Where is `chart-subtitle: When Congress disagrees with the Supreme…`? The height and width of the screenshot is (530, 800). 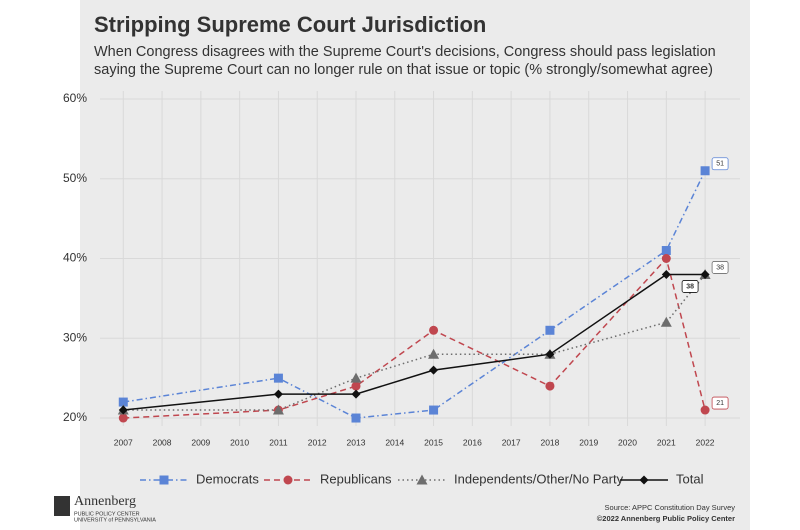
chart-subtitle: When Congress disagrees with the Supreme… is located at coordinates (405, 52).